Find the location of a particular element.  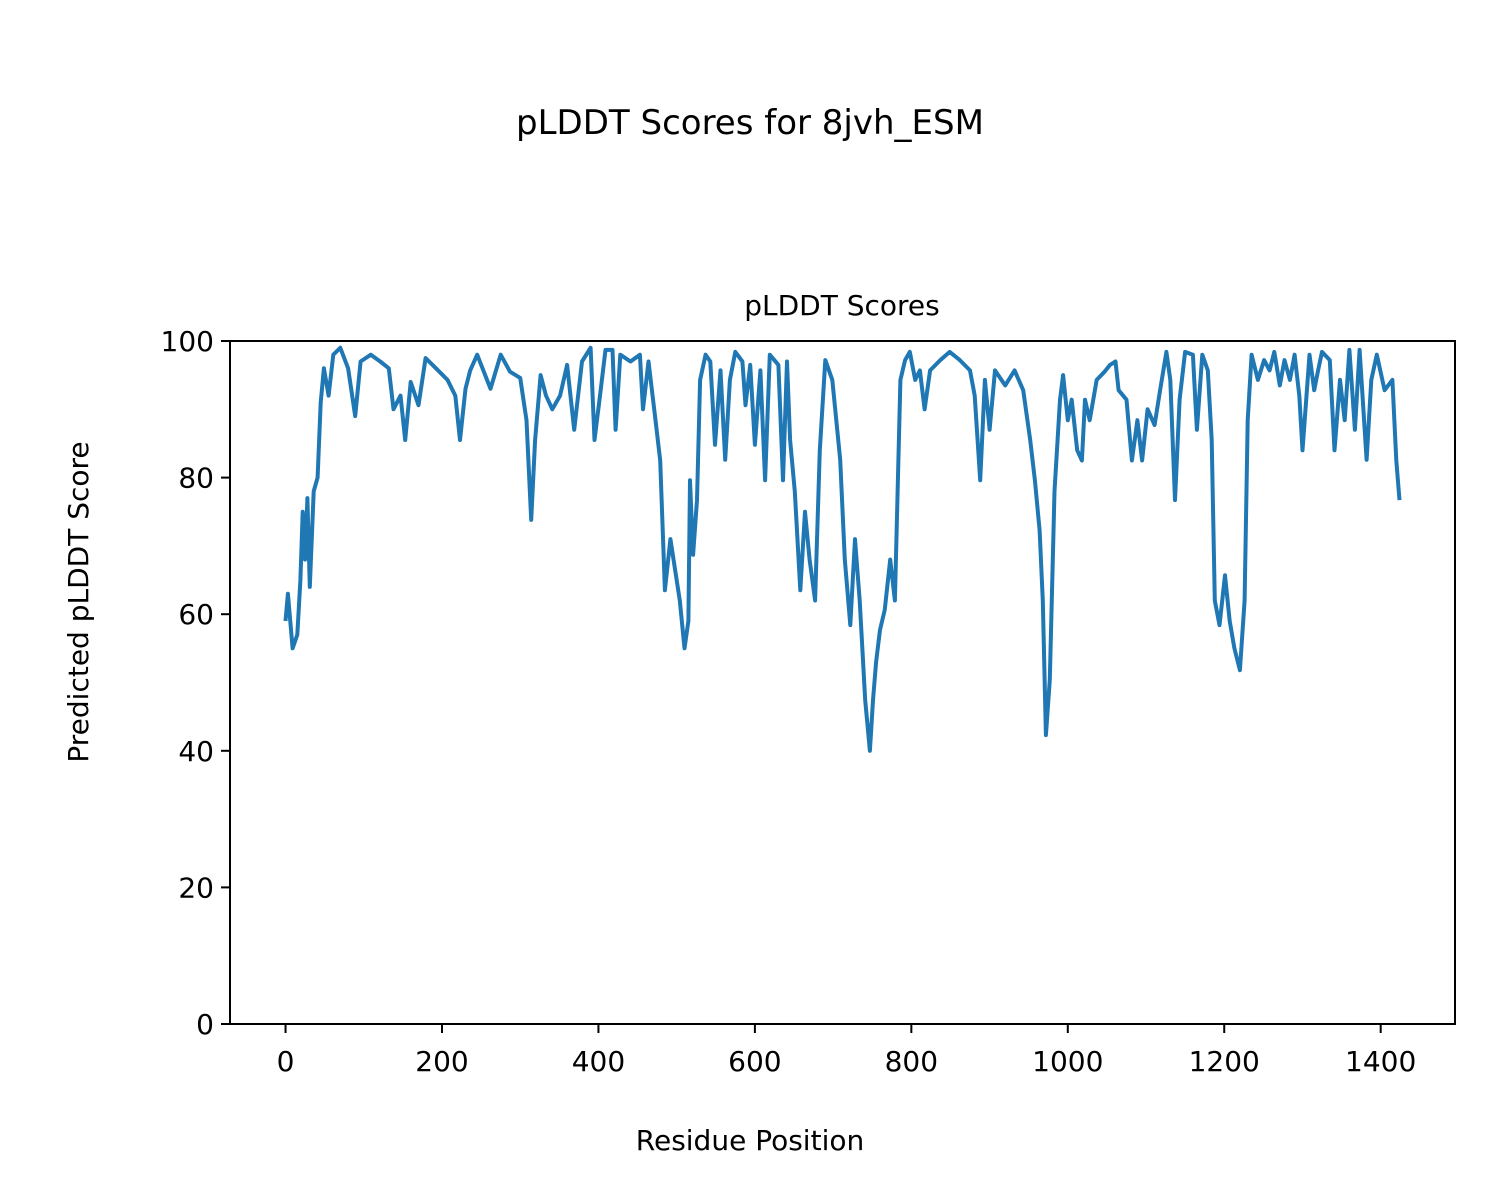

x-tick-label: 1000 is located at coordinates (1067, 1061).